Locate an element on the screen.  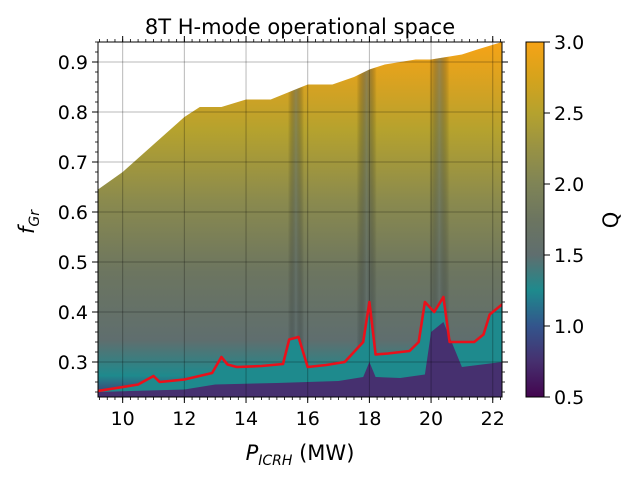
colorbar-tick-label: 2.5 is located at coordinates (569, 114).